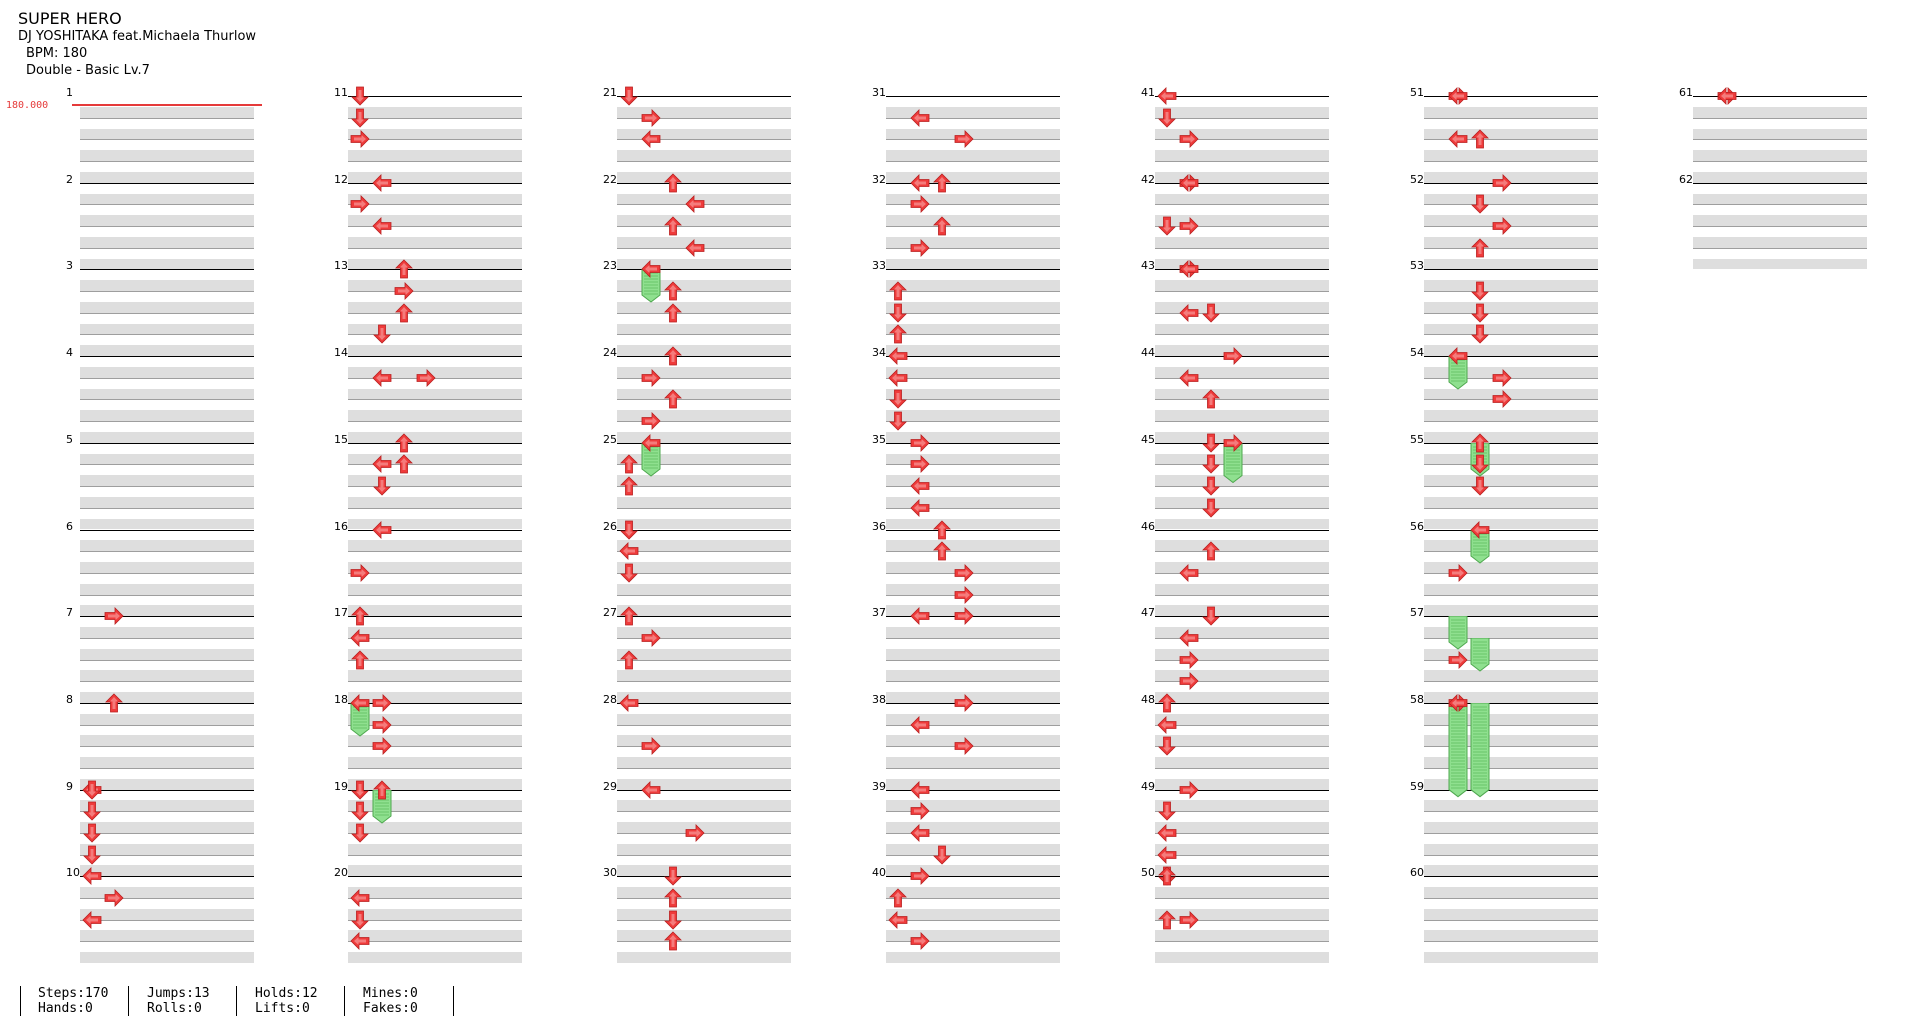 Image resolution: width=1907 pixels, height=1024 pixels. I want to click on measure-number: 7, so click(69, 613).